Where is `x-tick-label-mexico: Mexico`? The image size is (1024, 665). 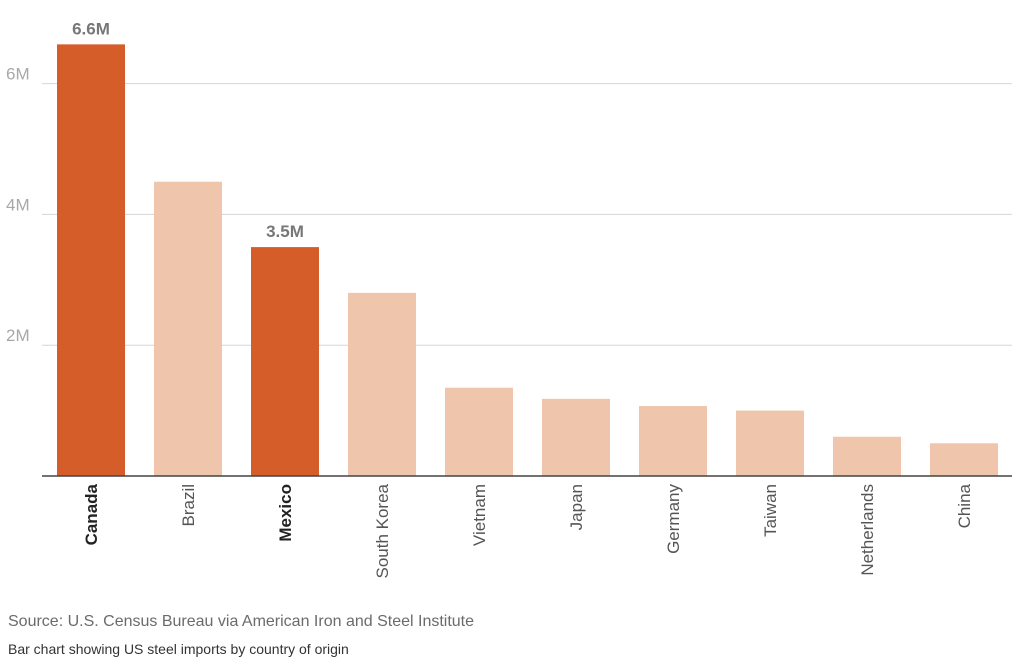
x-tick-label-mexico: Mexico is located at coordinates (285, 513).